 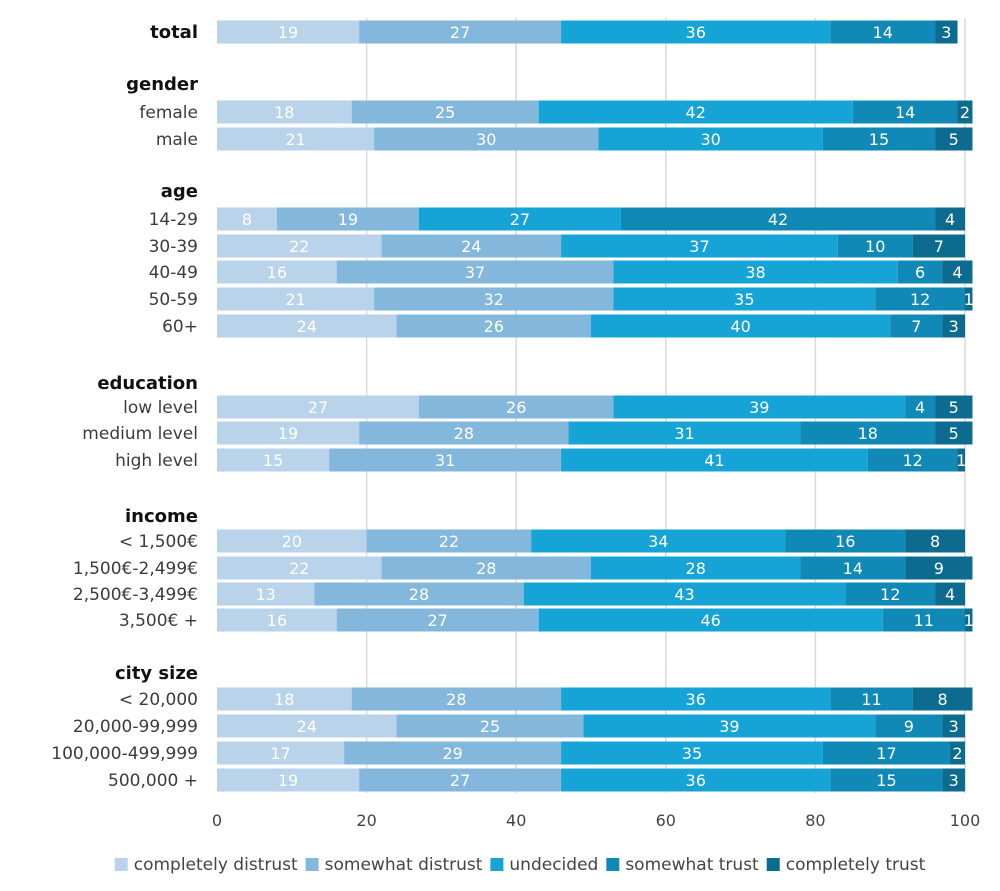 I want to click on legend-label-3: somewhat trust, so click(x=692, y=865).